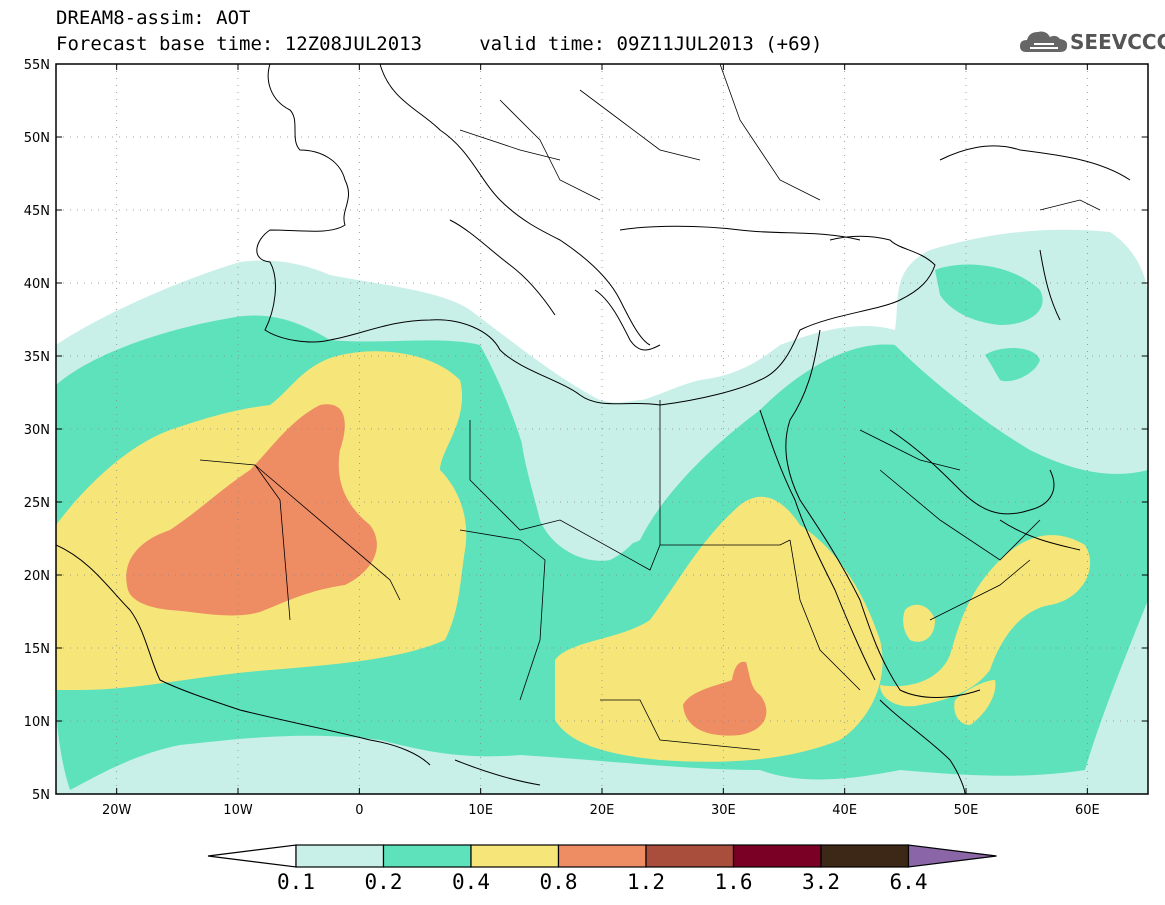  Describe the element at coordinates (480, 810) in the screenshot. I see `lon-label: 10E` at that location.